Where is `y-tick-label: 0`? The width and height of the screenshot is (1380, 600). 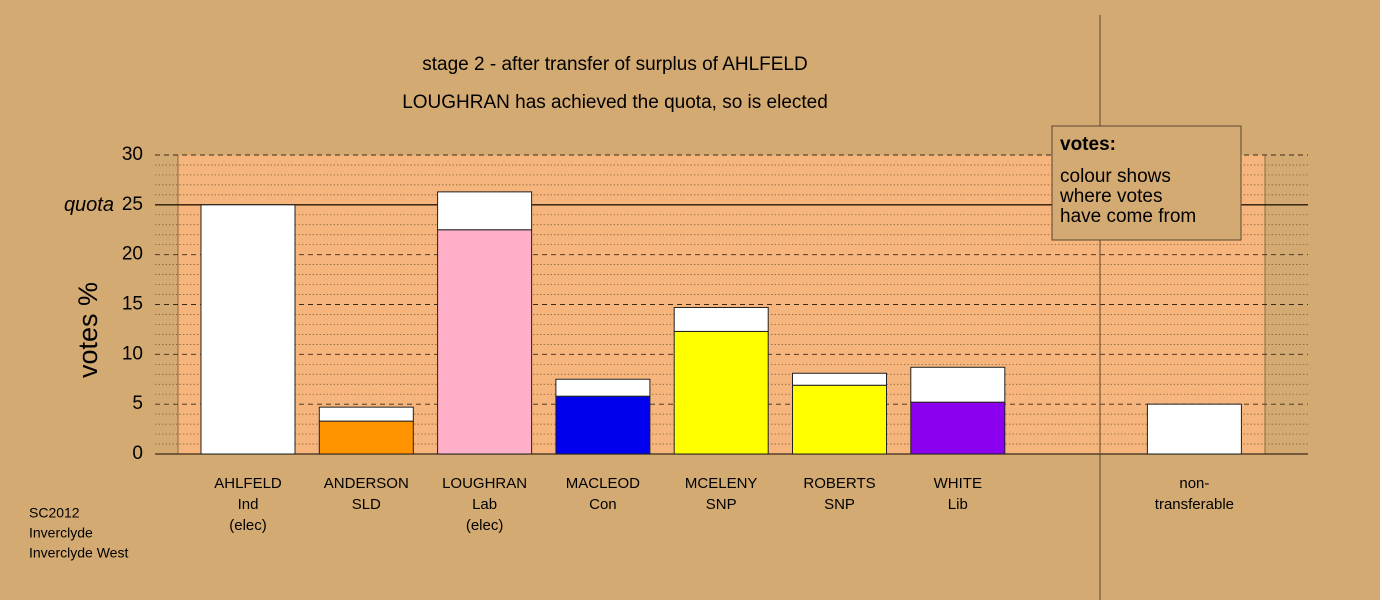 y-tick-label: 0 is located at coordinates (137, 453).